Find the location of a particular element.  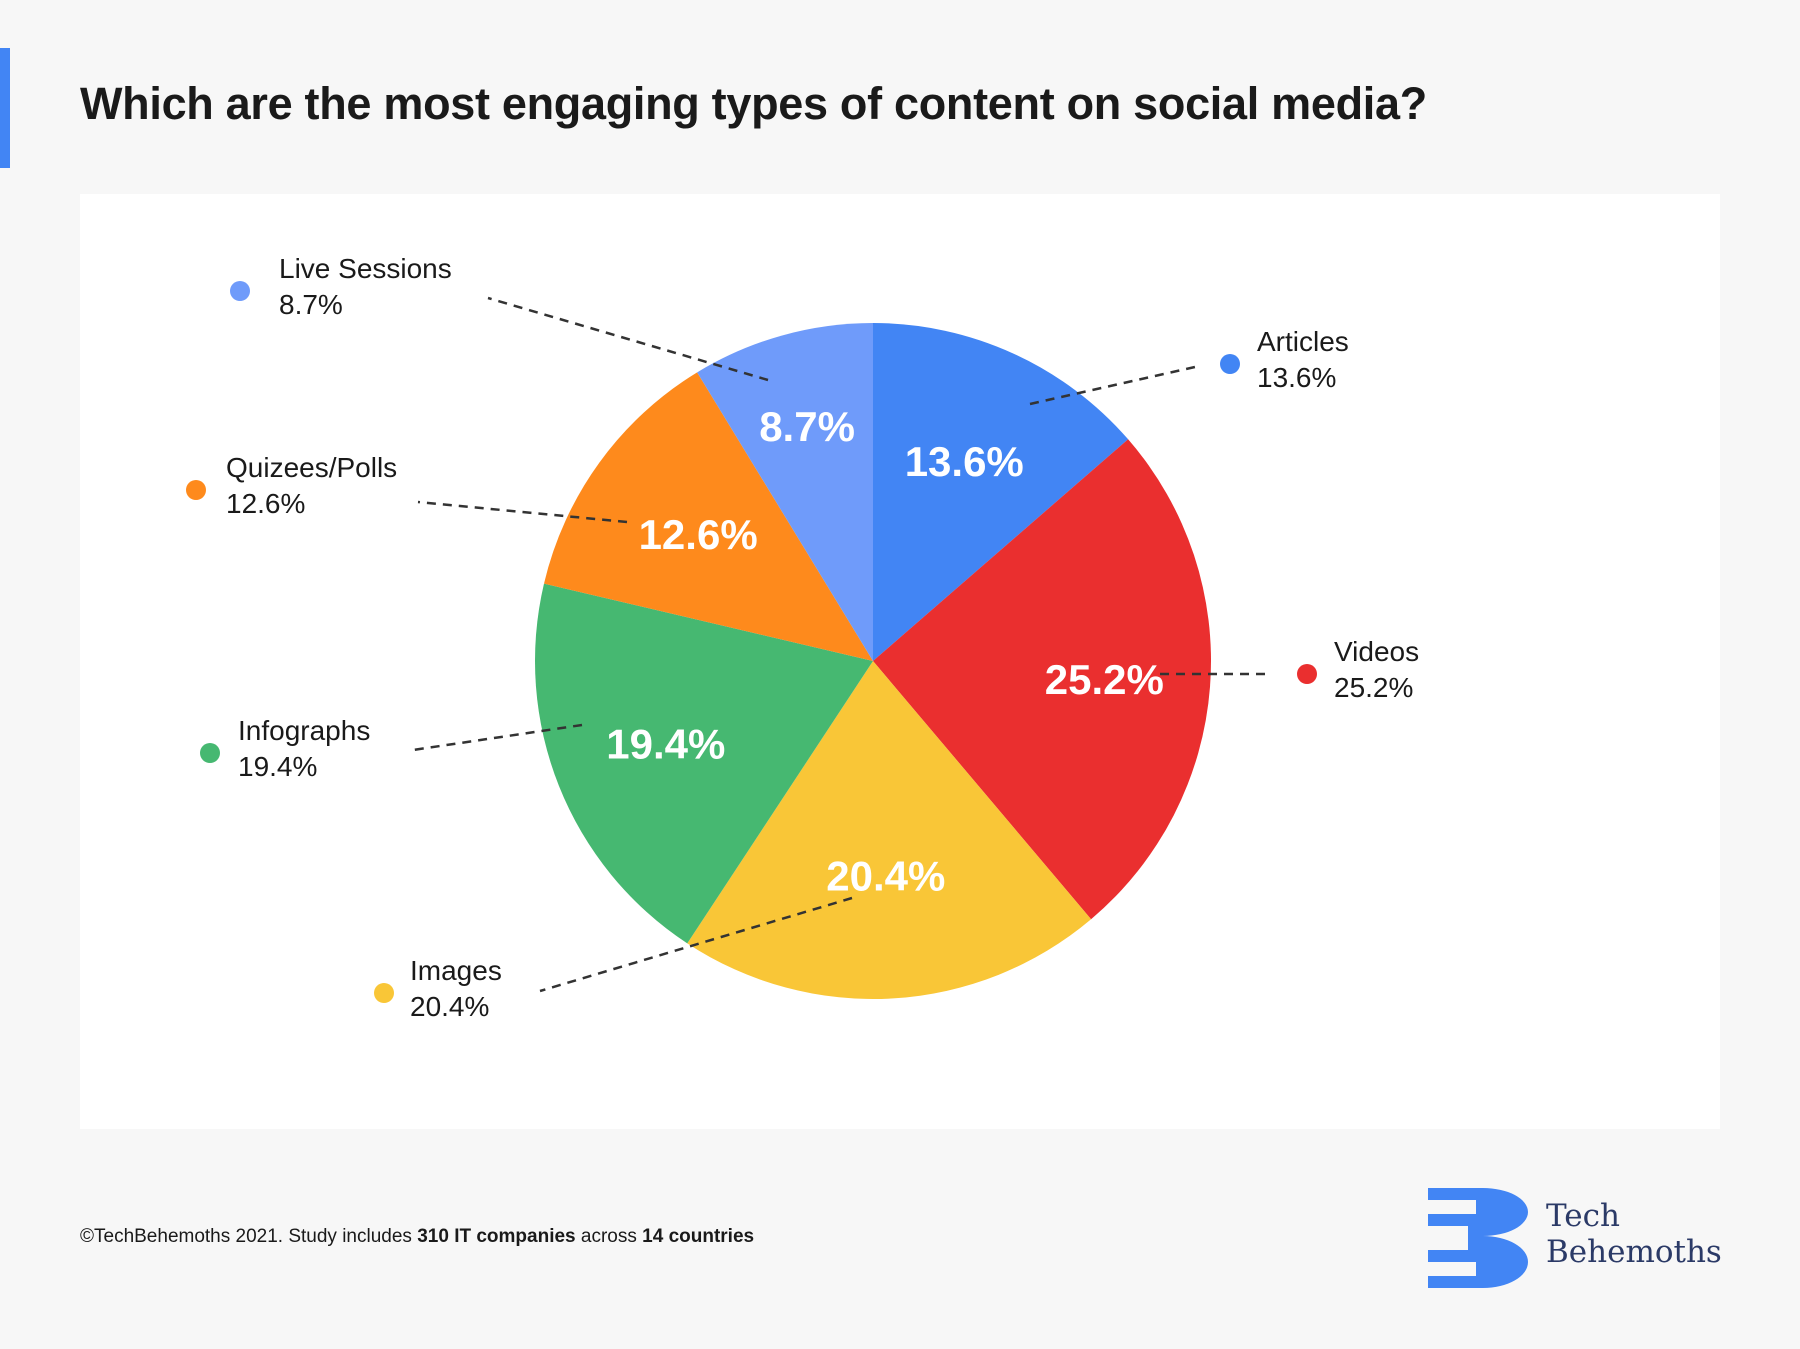

legend-value-infographs: 19.4% is located at coordinates (277, 766).